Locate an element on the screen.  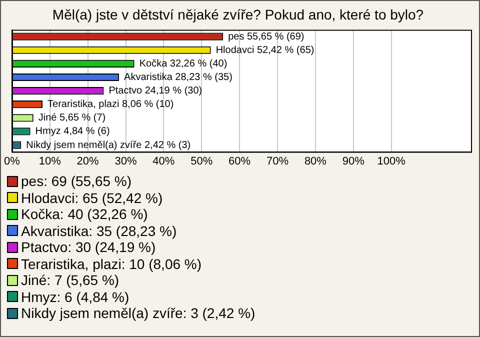
data-label: Akvaristika 28,23 % (35) is located at coordinates (178, 77).